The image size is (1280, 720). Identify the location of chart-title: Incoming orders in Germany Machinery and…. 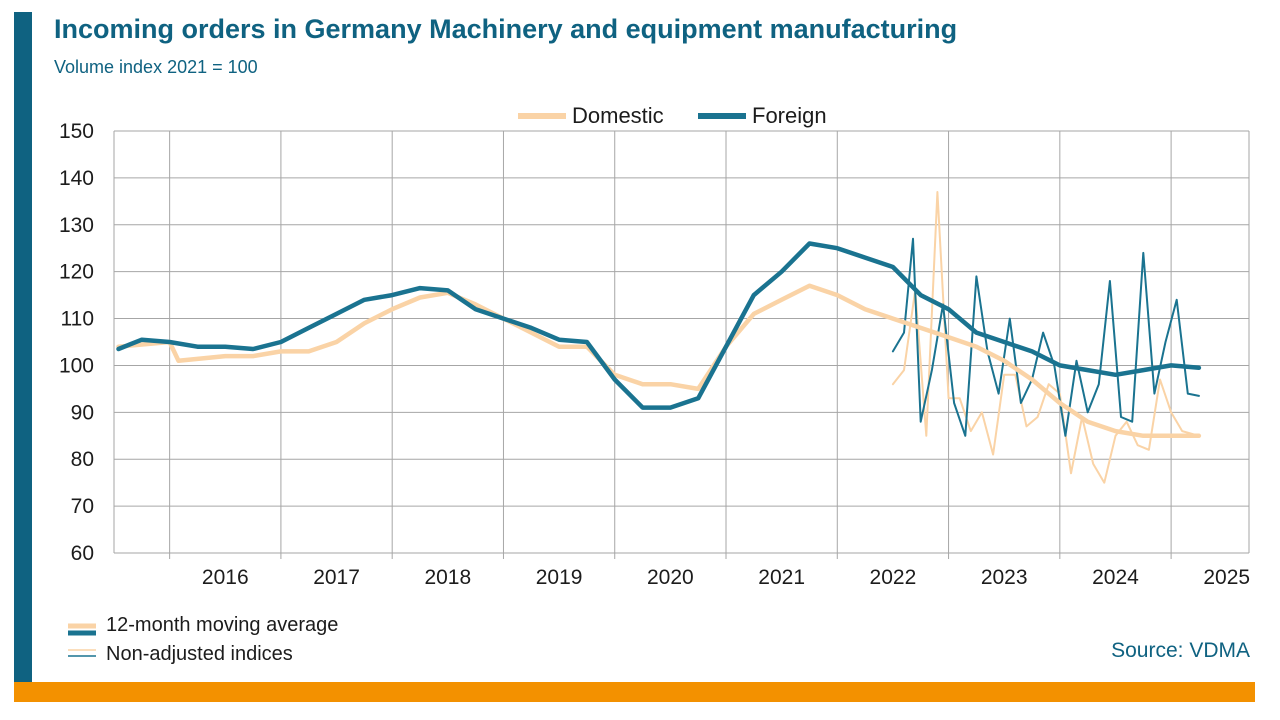
(506, 29).